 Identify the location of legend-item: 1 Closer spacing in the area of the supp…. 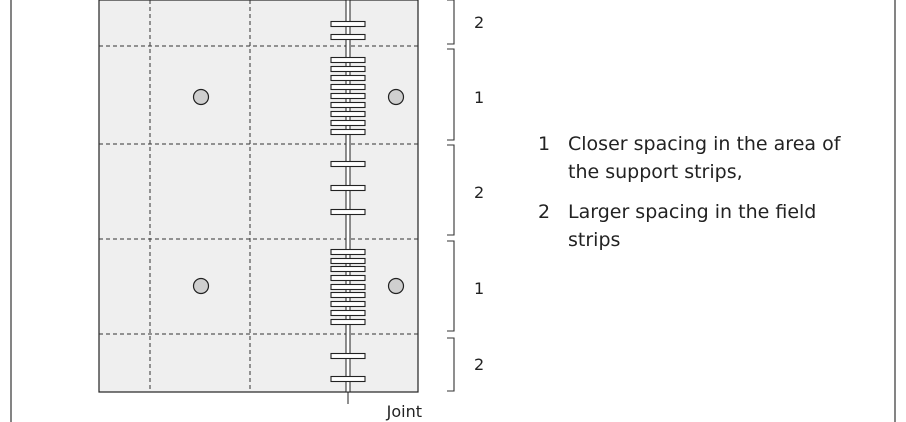
(698, 158).